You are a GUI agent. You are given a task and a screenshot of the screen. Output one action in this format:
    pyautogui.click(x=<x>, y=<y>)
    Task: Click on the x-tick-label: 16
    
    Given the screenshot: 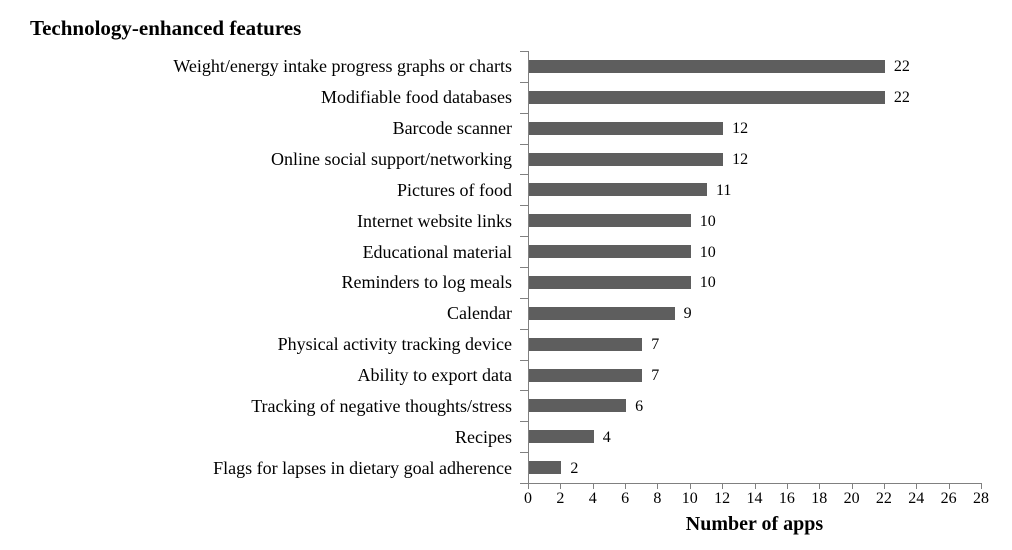 What is the action you would take?
    pyautogui.click(x=786, y=498)
    